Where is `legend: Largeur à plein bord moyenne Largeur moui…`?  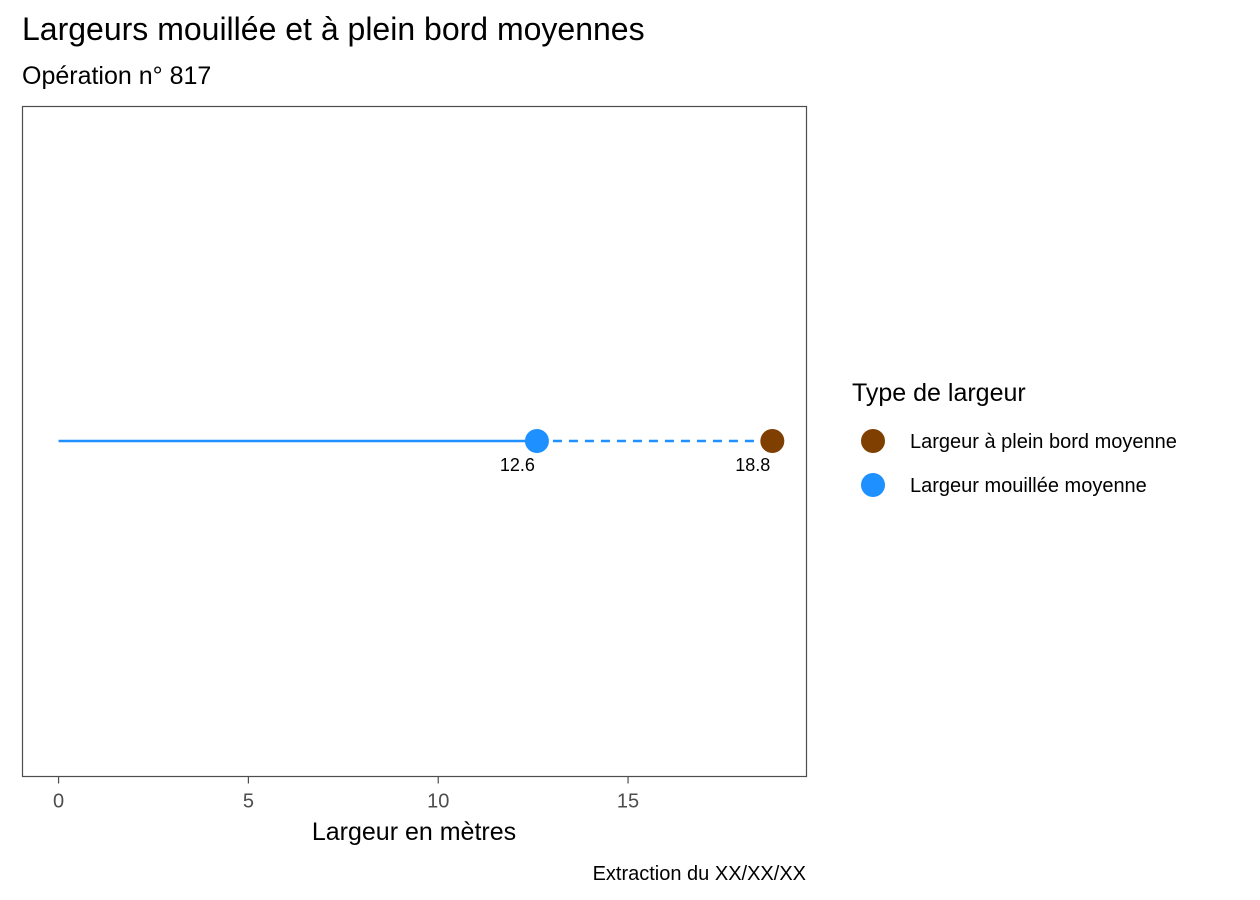
legend: Largeur à plein bord moyenne Largeur moui… is located at coordinates (1019, 463).